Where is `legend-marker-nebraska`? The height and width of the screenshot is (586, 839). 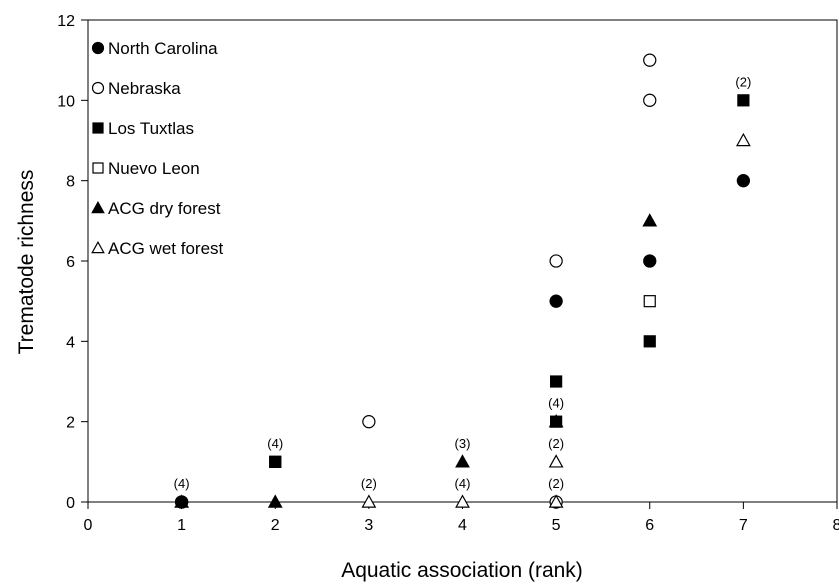
legend-marker-nebraska is located at coordinates (98, 88).